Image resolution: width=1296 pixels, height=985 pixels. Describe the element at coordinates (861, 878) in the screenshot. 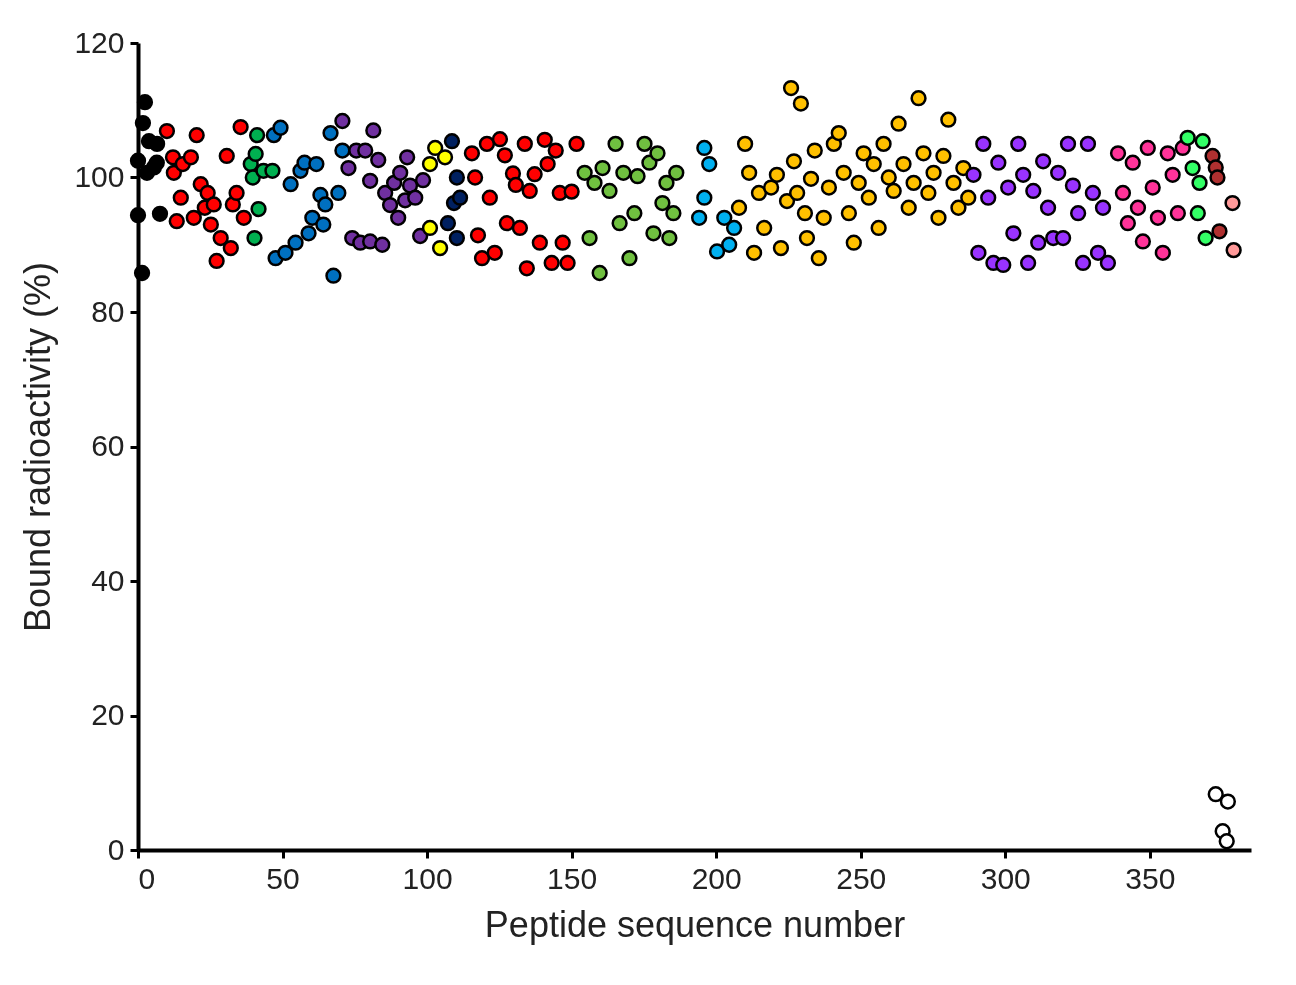

I see `x-tick-label: 250` at that location.